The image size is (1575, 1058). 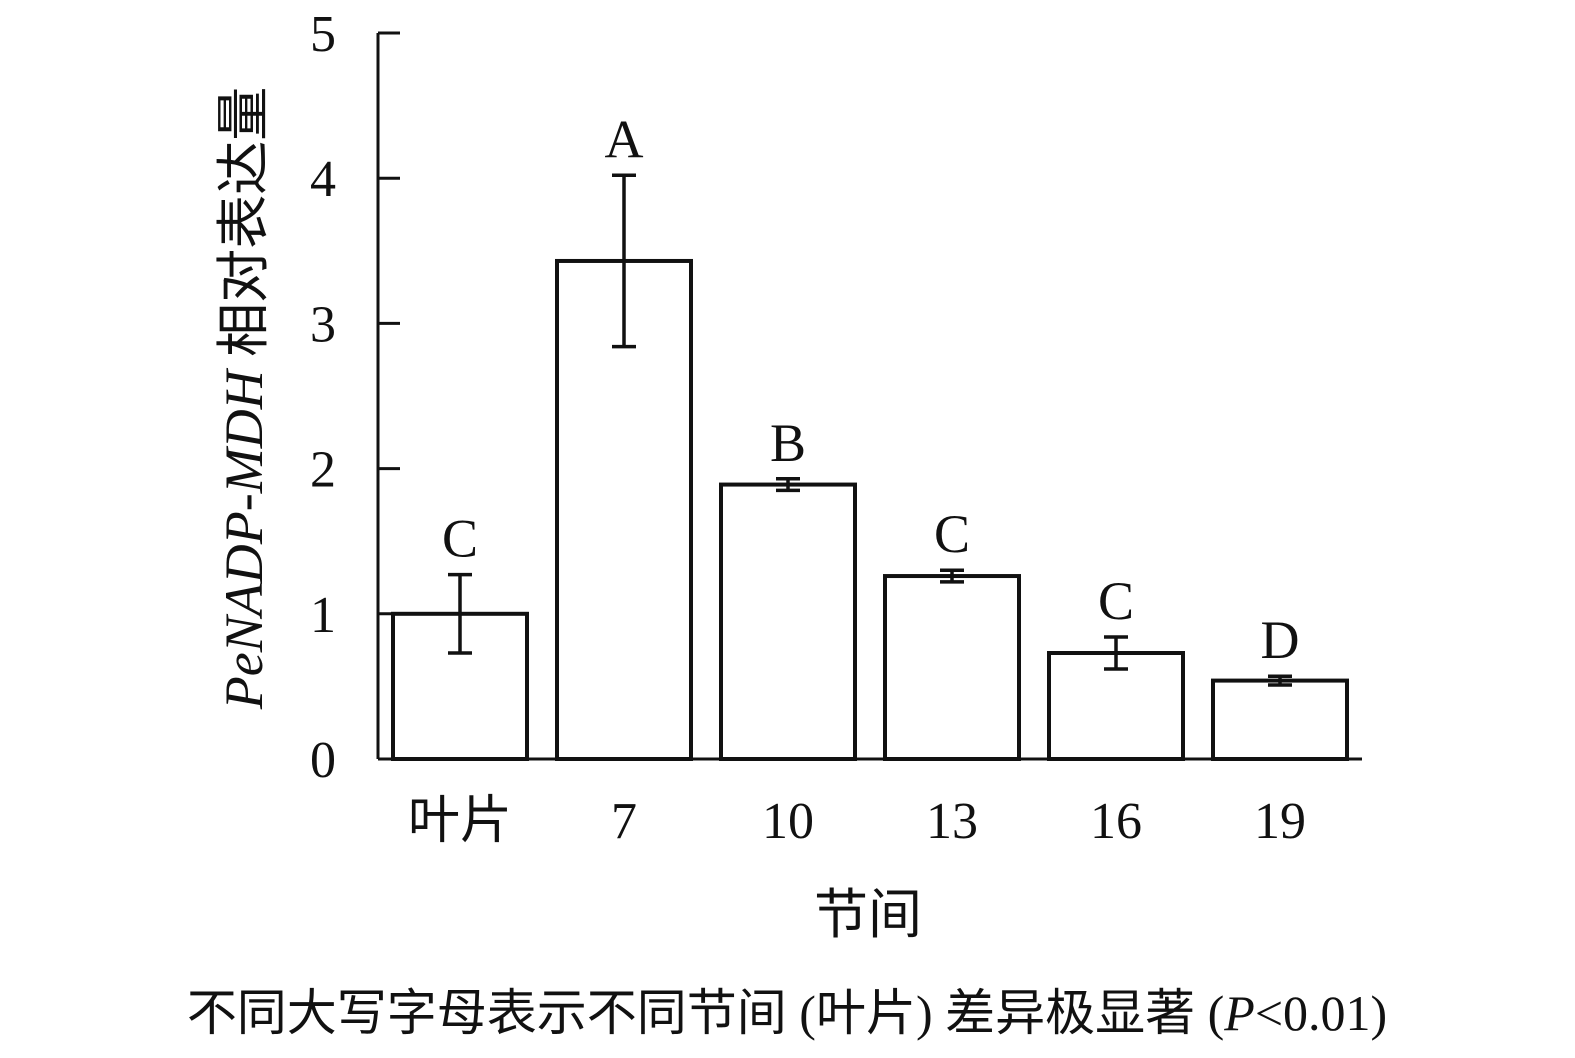 What do you see at coordinates (323, 760) in the screenshot?
I see `y-tick-label: 0` at bounding box center [323, 760].